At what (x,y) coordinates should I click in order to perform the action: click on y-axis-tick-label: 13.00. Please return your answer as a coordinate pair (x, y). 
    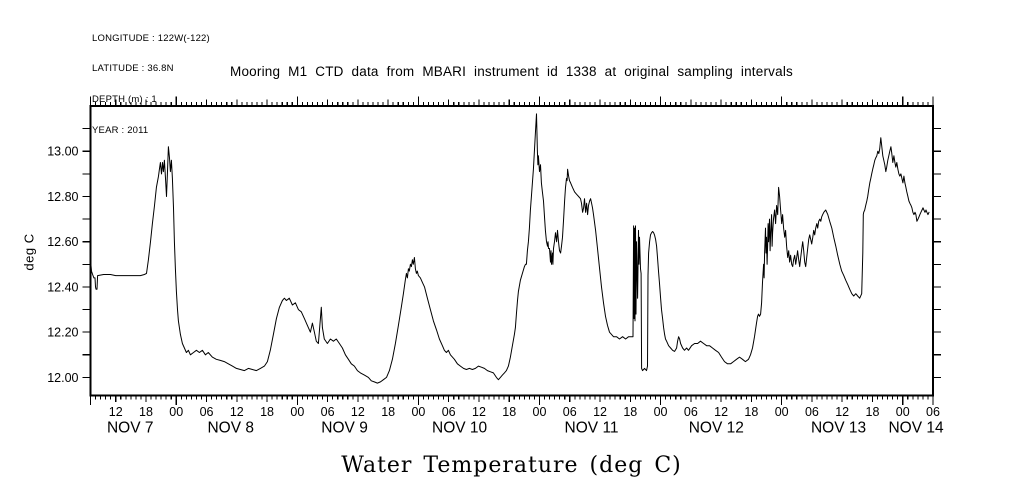
    Looking at the image, I should click on (62, 152).